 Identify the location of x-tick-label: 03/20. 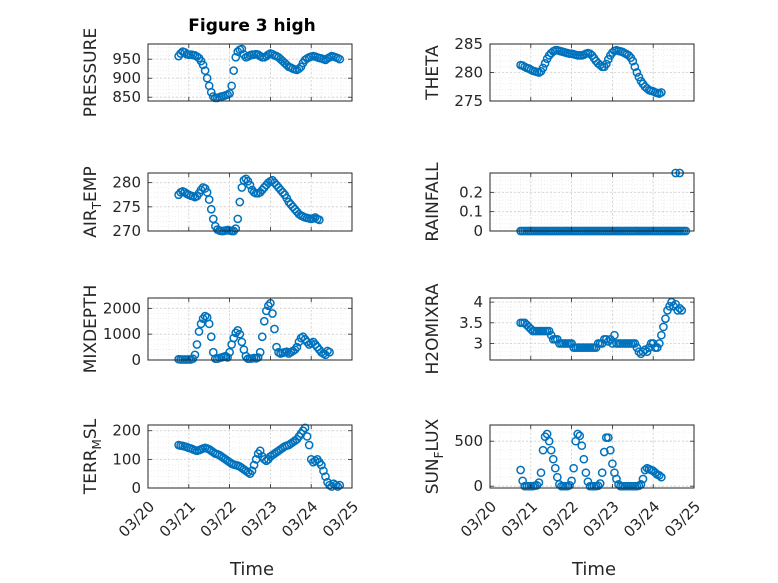
(478, 519).